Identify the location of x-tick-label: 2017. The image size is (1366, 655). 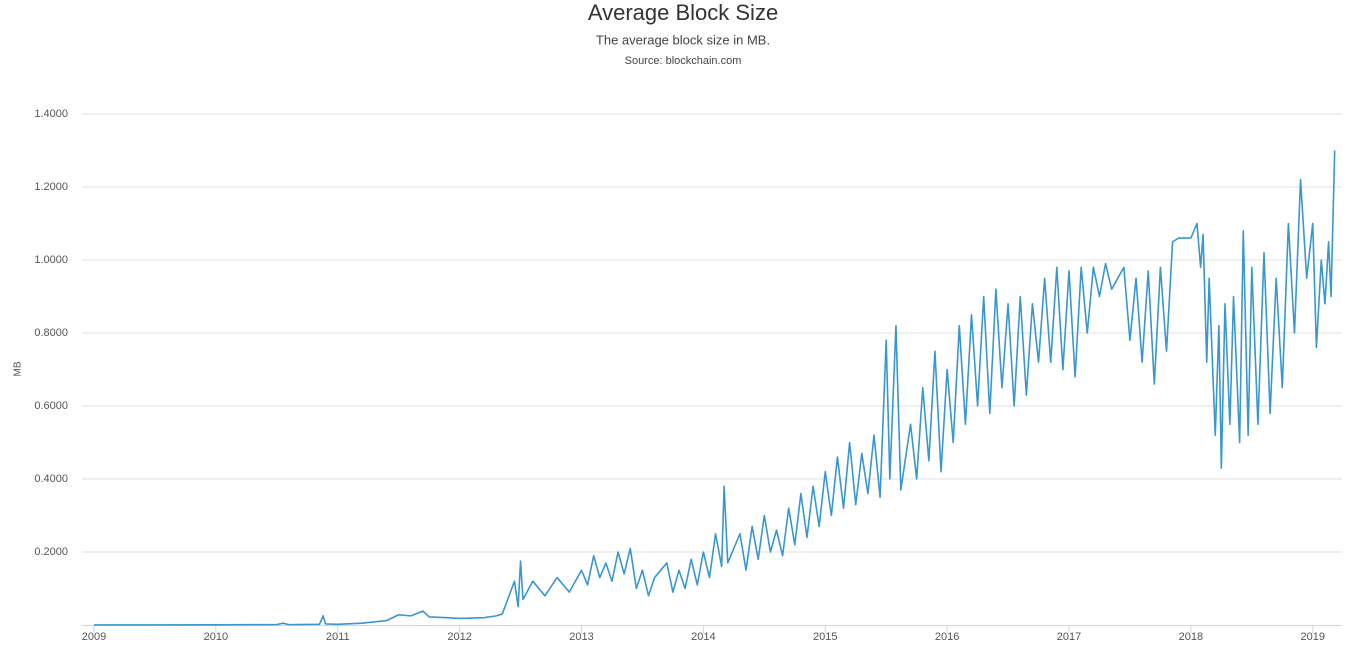
(1069, 637).